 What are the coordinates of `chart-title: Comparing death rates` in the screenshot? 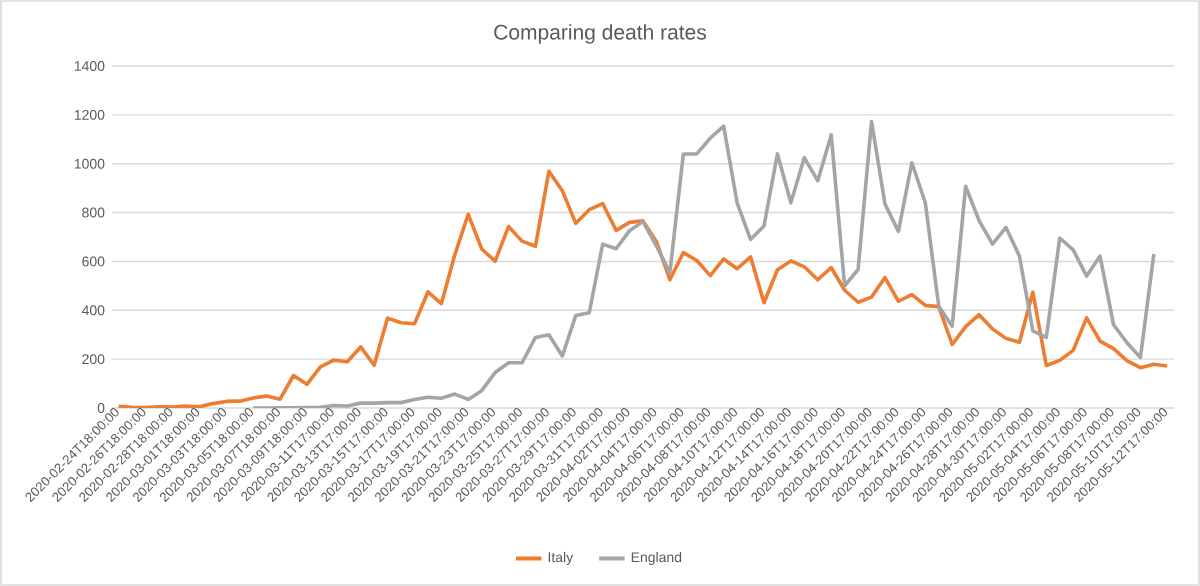 It's located at (600, 34).